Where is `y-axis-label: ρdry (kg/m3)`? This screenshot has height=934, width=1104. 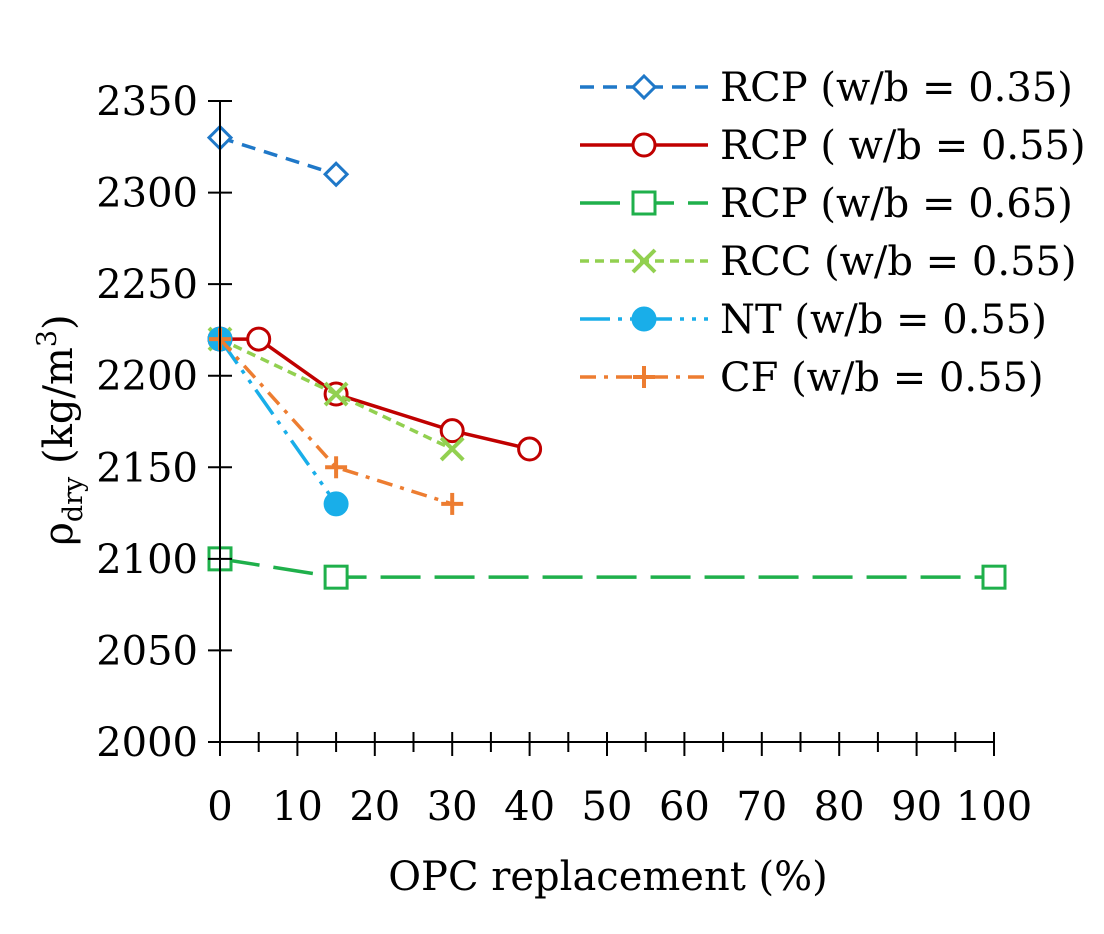 y-axis-label: ρdry (kg/m3) is located at coordinates (60, 429).